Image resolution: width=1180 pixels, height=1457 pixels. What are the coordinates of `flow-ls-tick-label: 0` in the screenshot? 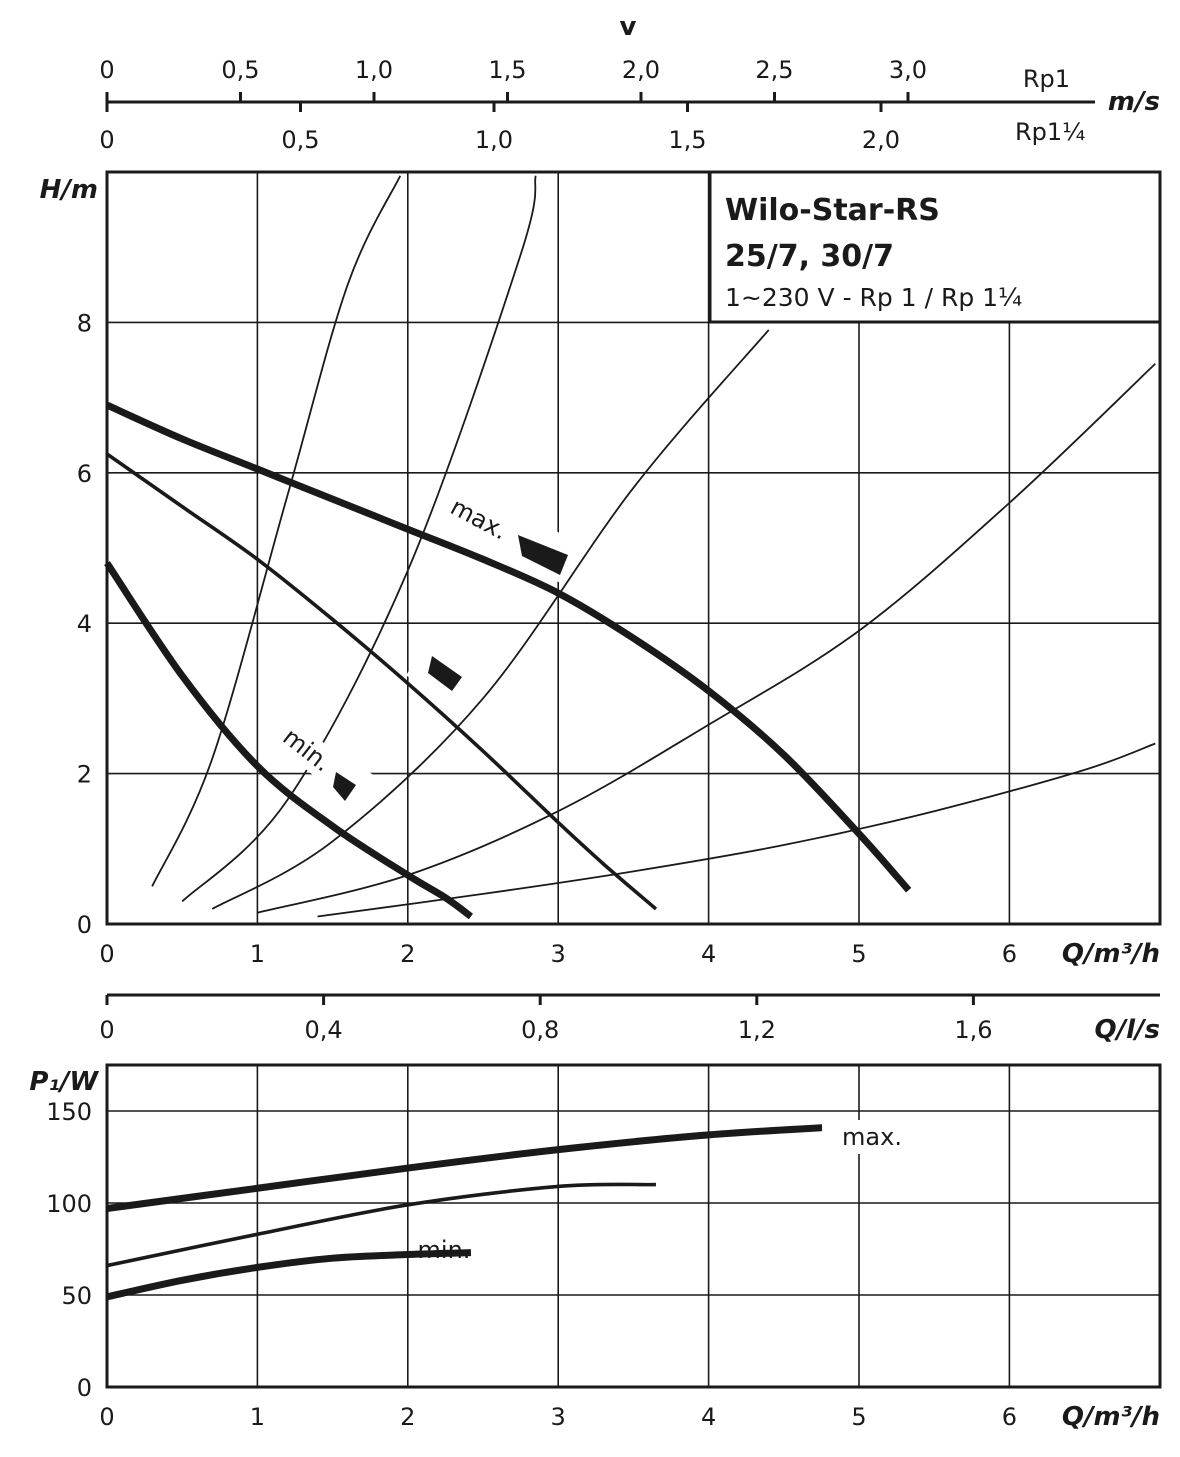 It's located at (106, 1030).